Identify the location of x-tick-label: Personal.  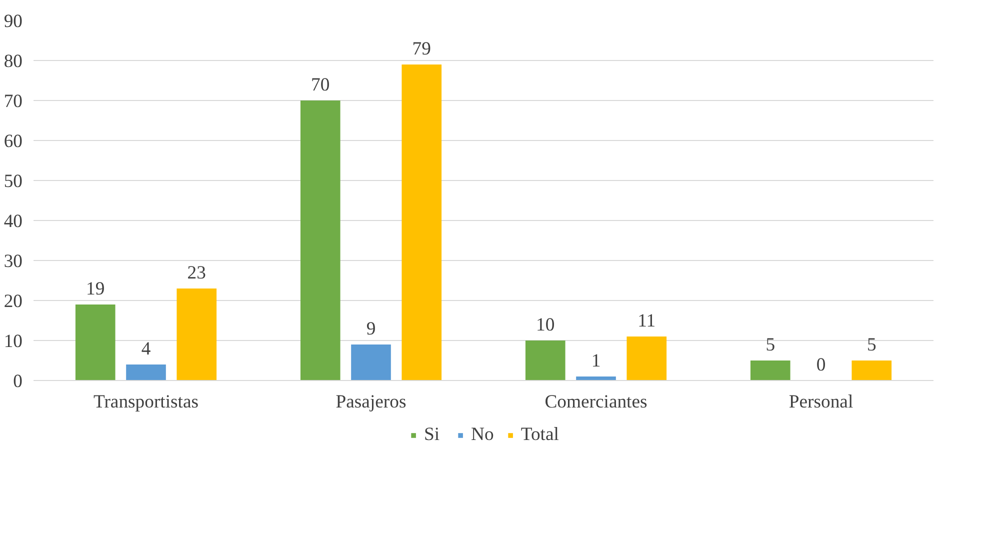
(821, 402).